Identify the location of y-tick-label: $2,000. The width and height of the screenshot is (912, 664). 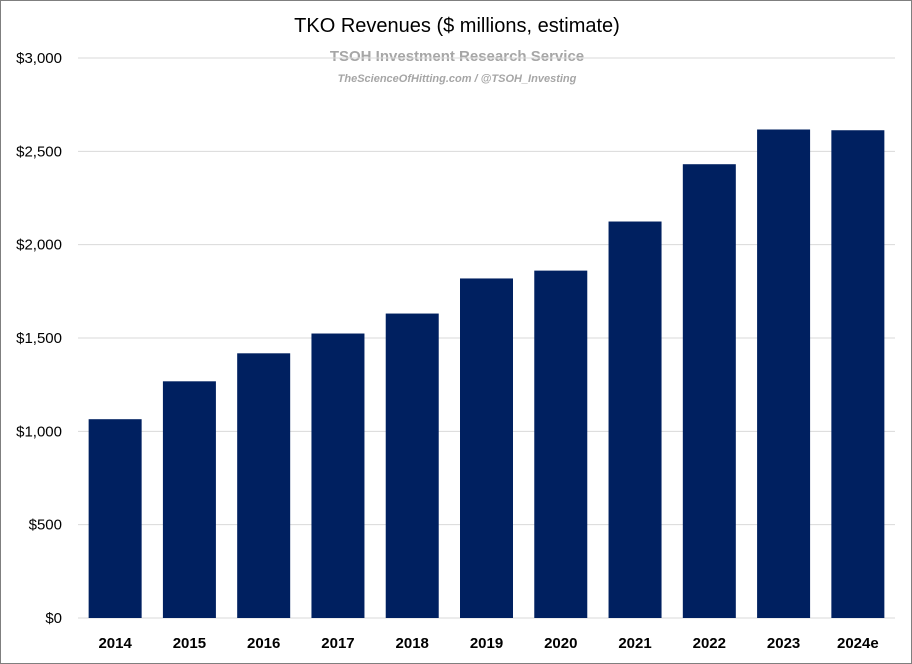
(39, 245).